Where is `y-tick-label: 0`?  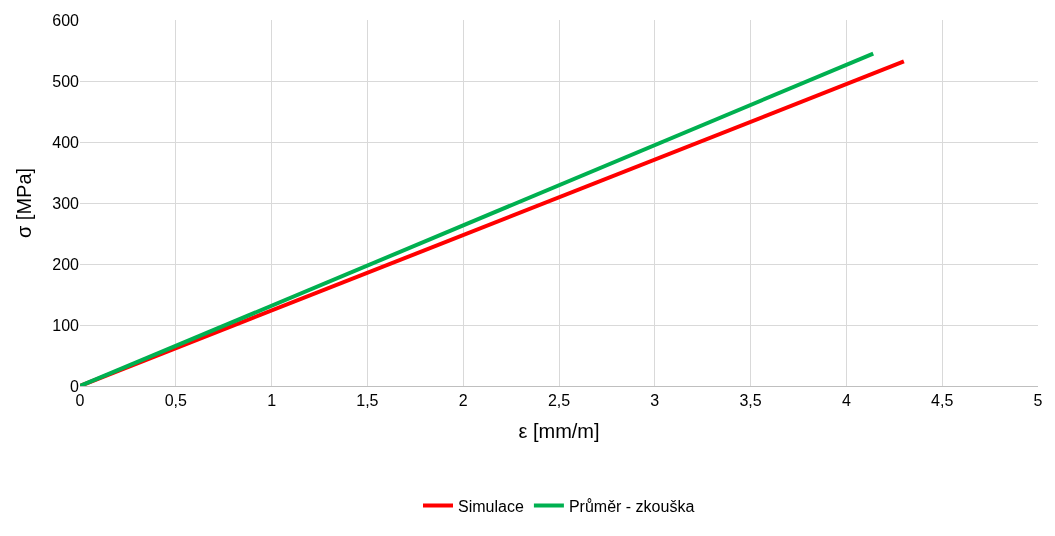
y-tick-label: 0 is located at coordinates (75, 386).